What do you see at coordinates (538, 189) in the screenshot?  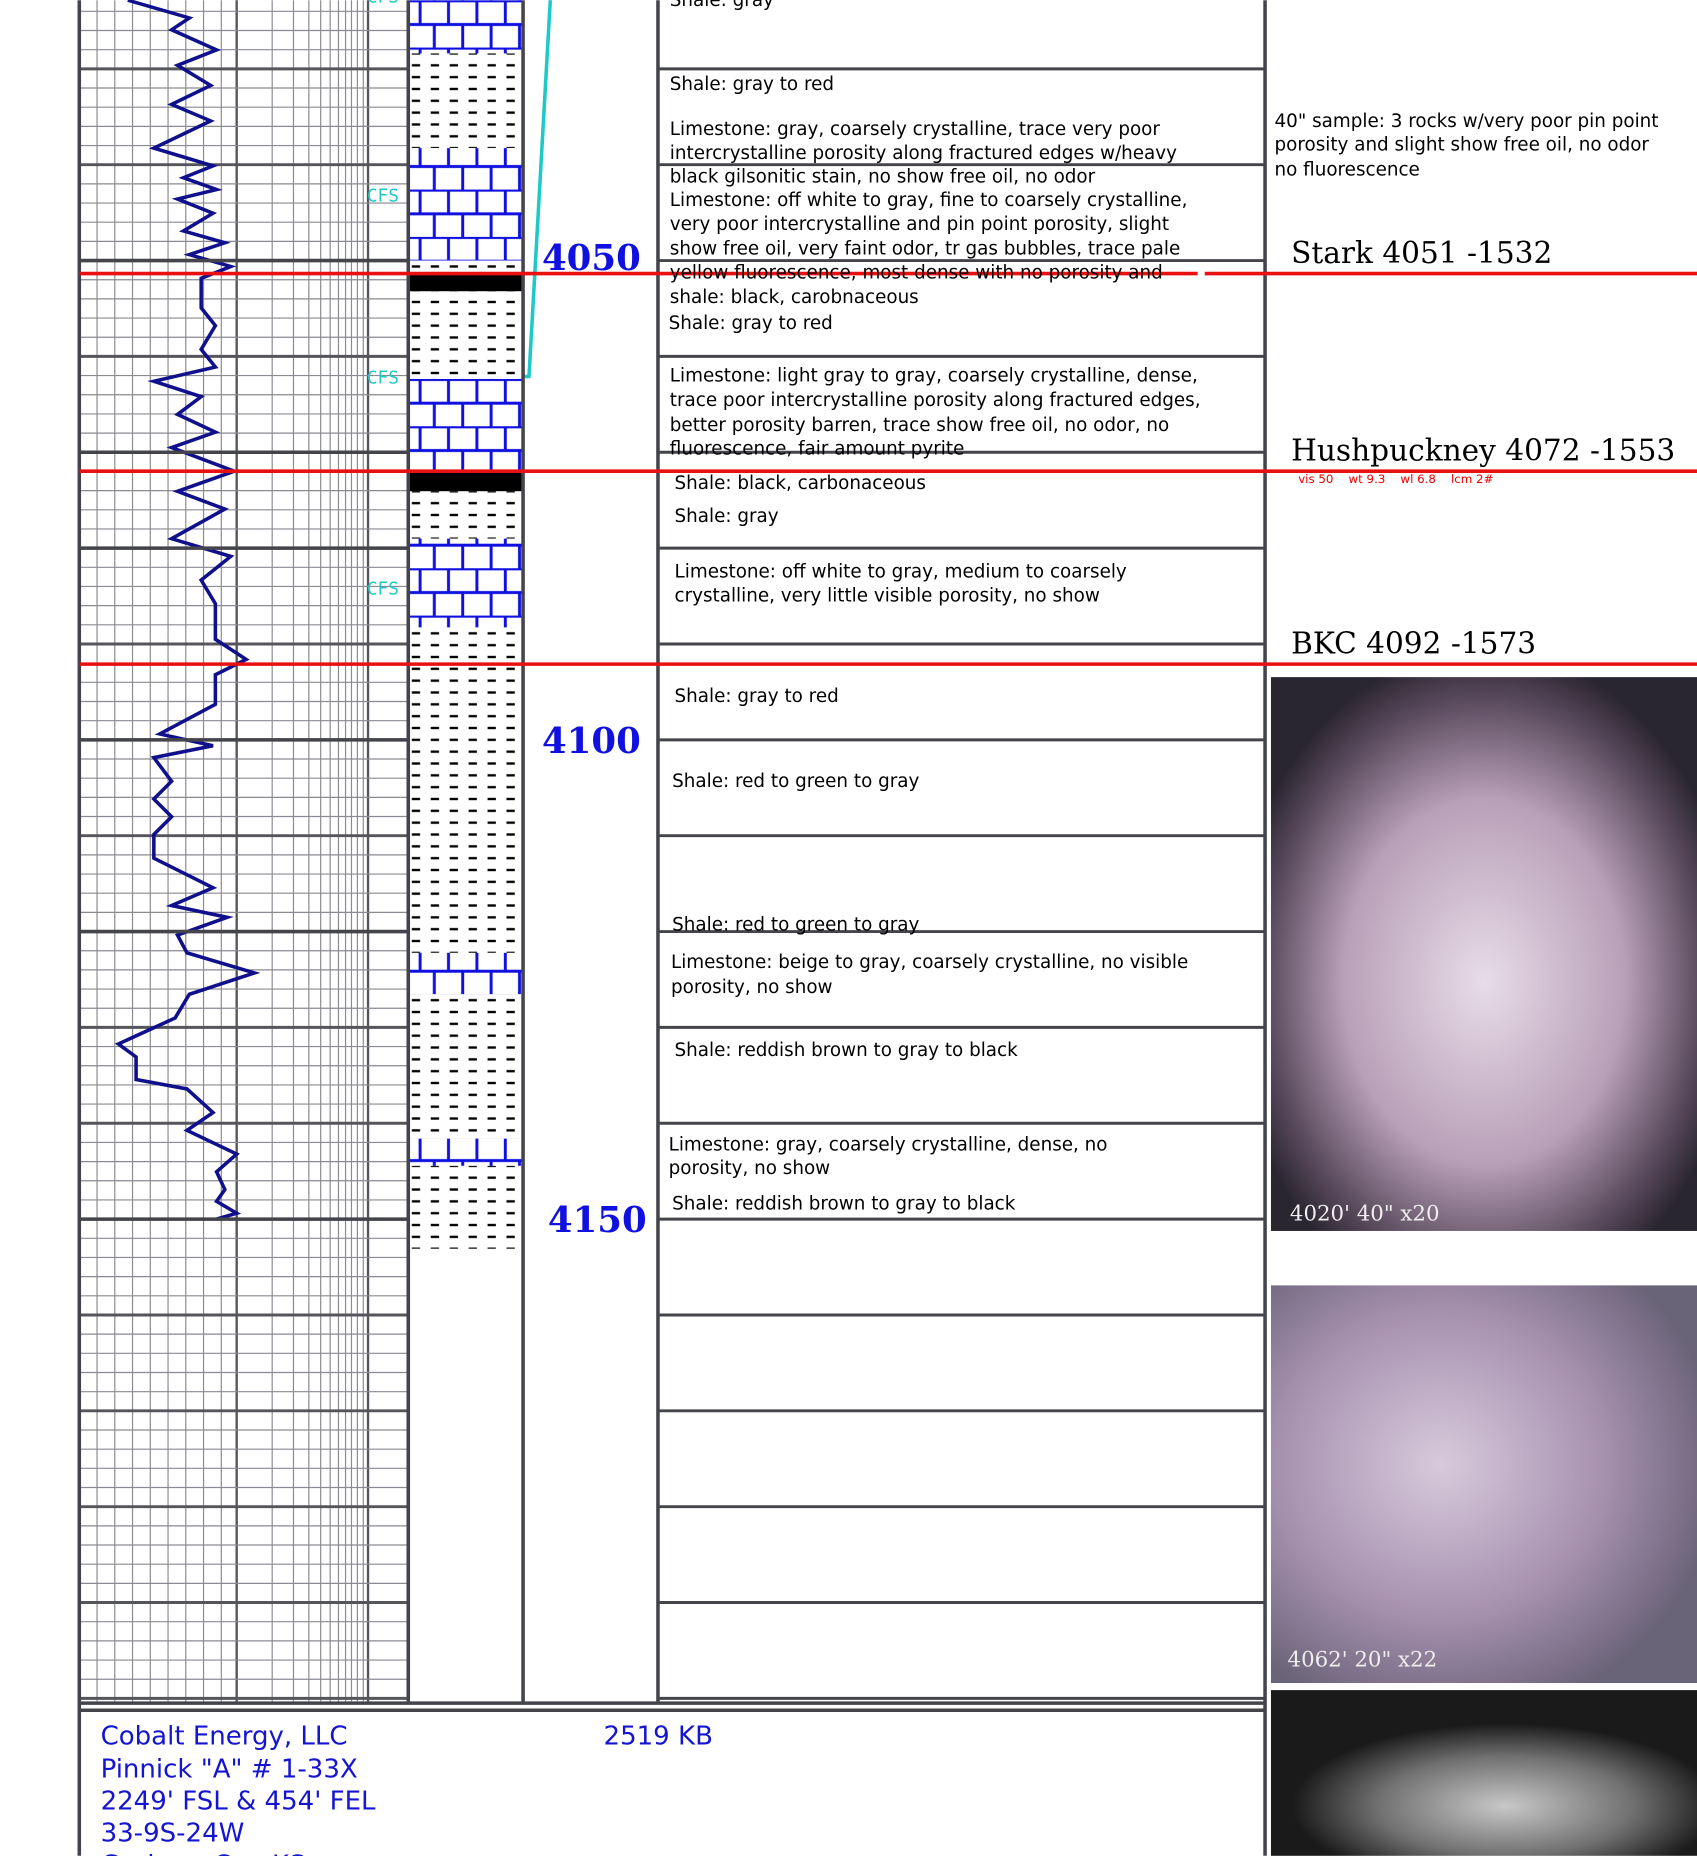 I see `cyan-curve` at bounding box center [538, 189].